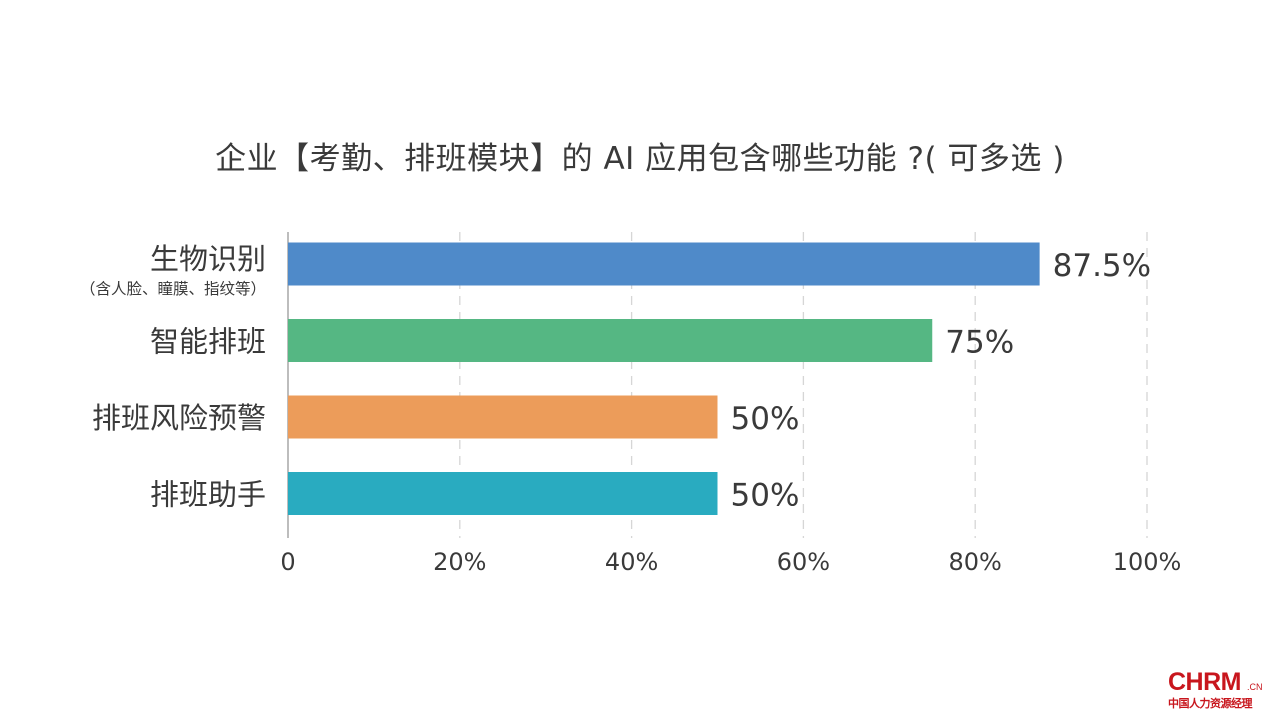 The height and width of the screenshot is (720, 1280). Describe the element at coordinates (803, 562) in the screenshot. I see `x-tick-label: 60%` at that location.